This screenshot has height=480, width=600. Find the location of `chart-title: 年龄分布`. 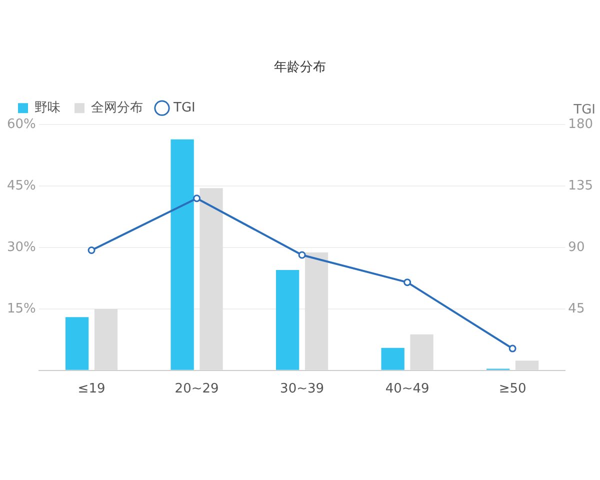

chart-title: 年龄分布 is located at coordinates (300, 68).